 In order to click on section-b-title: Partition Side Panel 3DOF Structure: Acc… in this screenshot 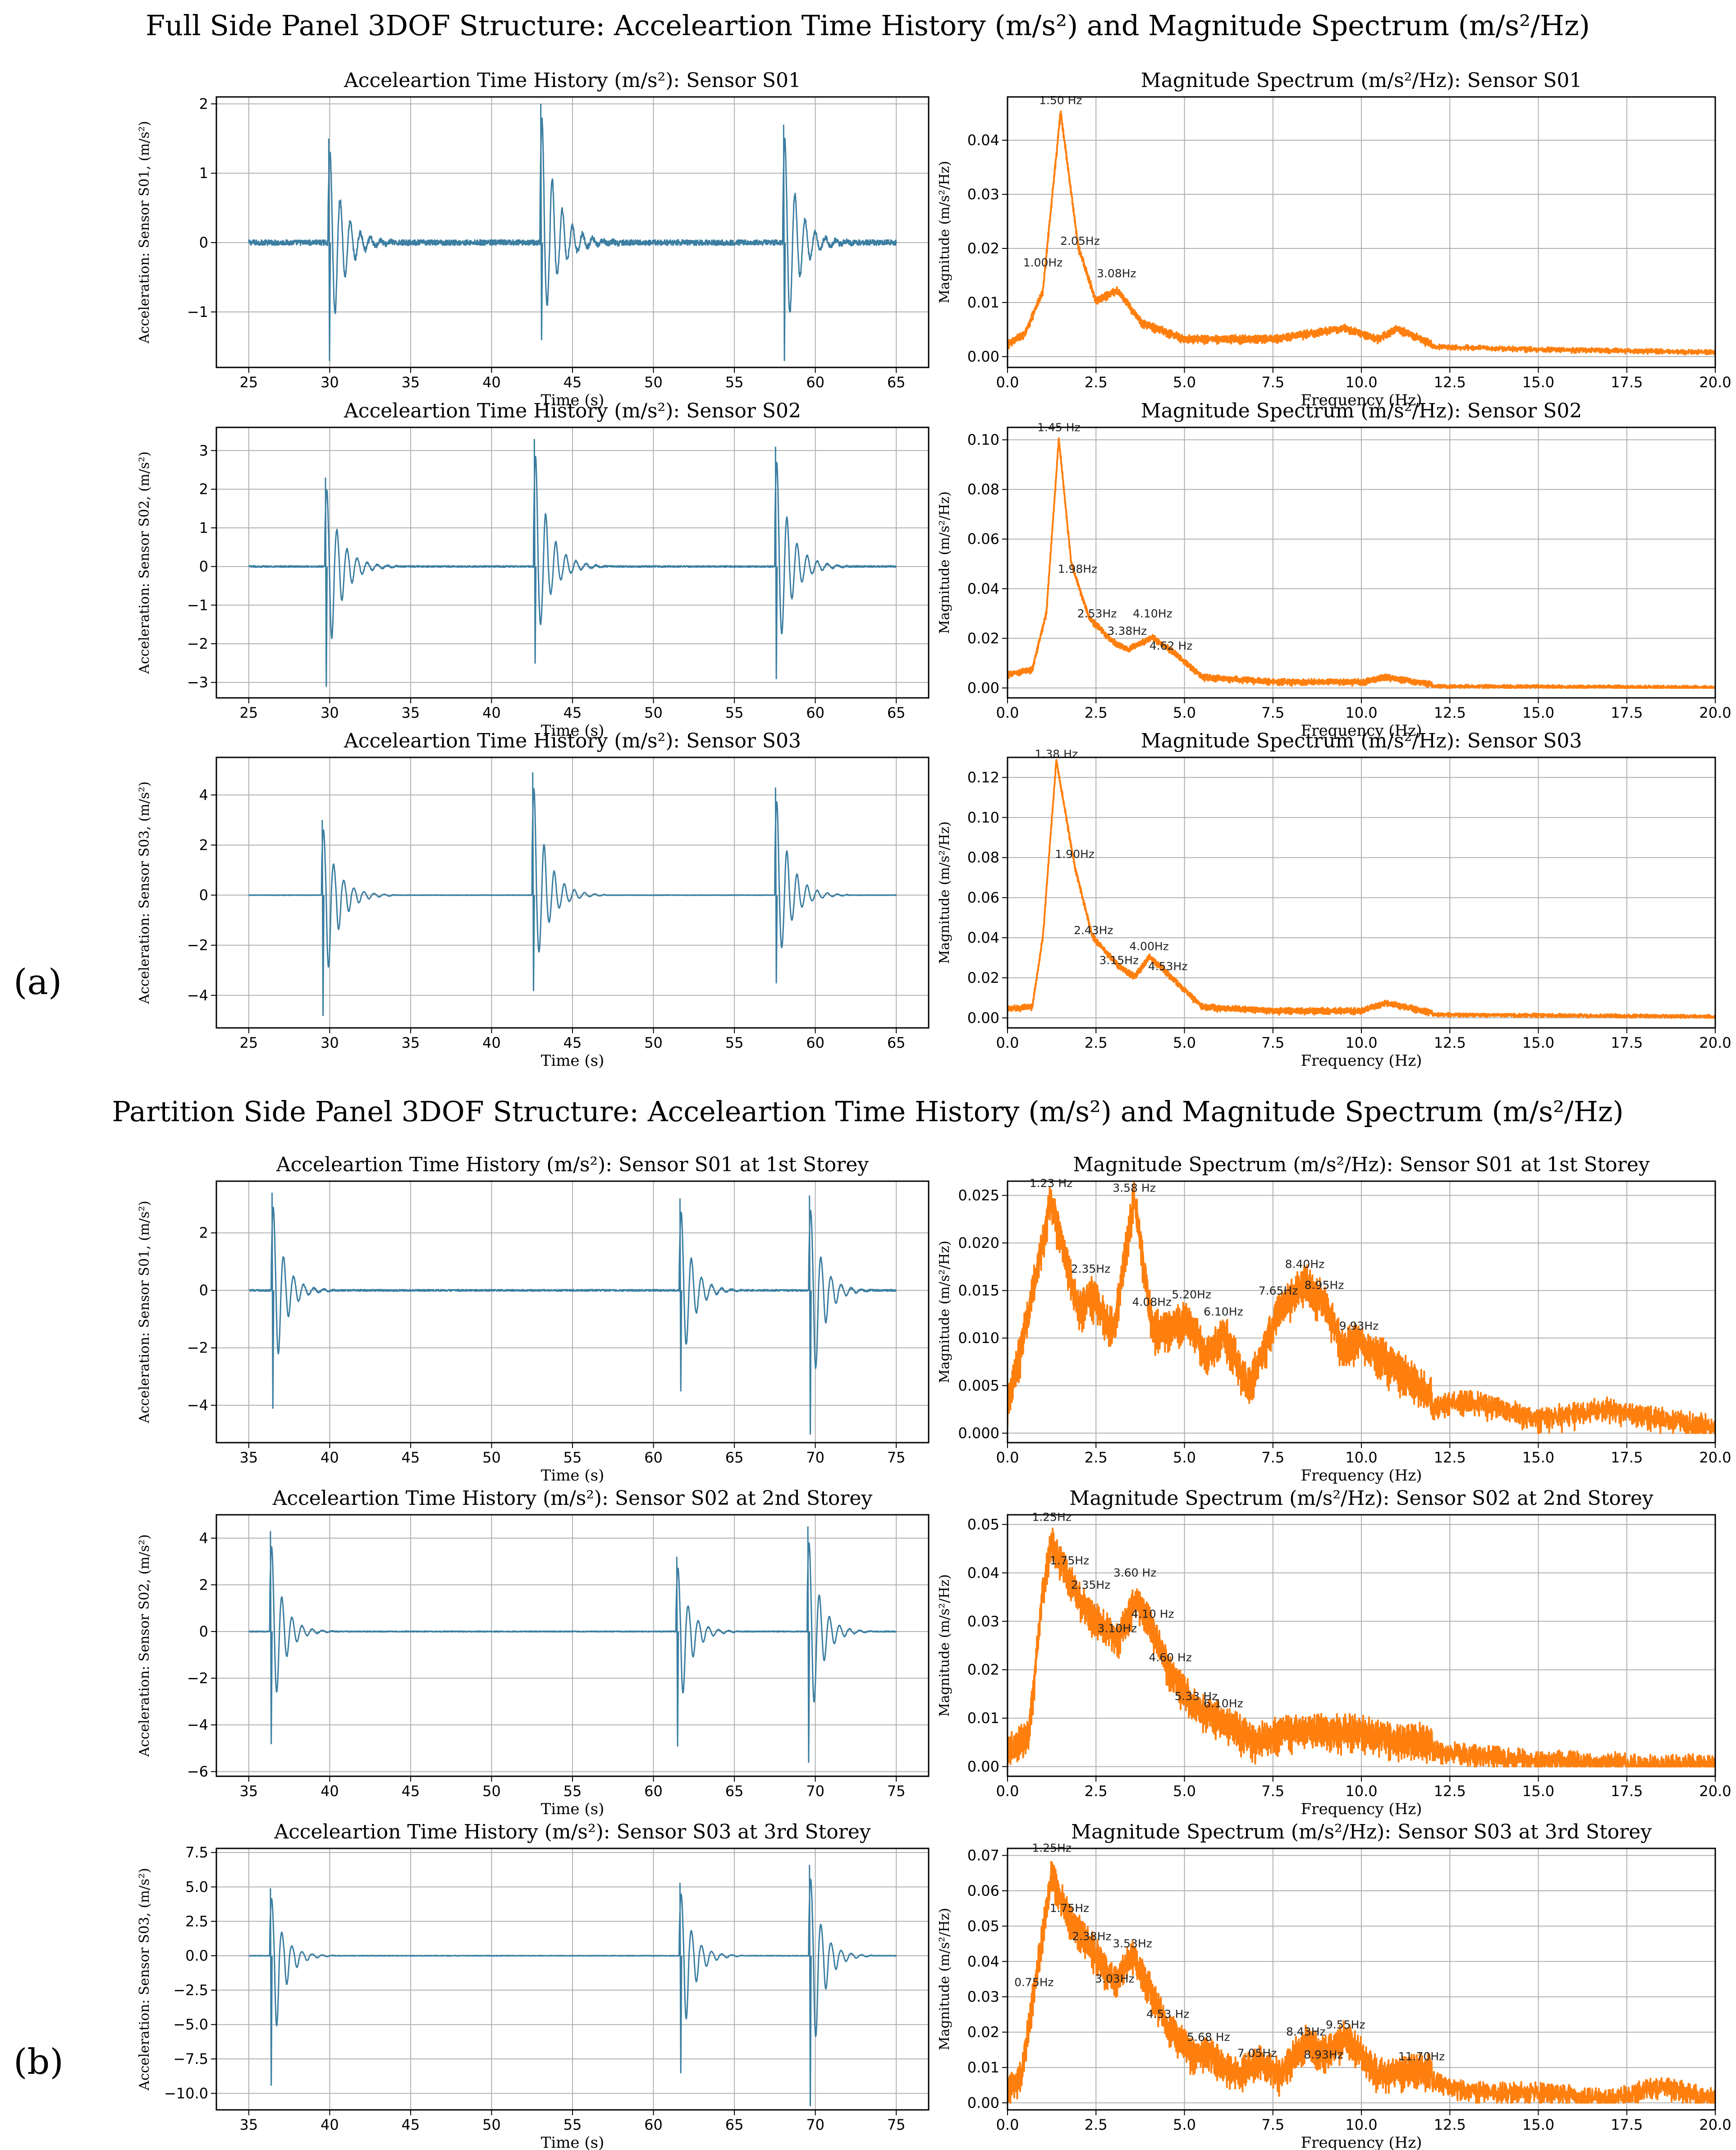, I will do `click(868, 1111)`.